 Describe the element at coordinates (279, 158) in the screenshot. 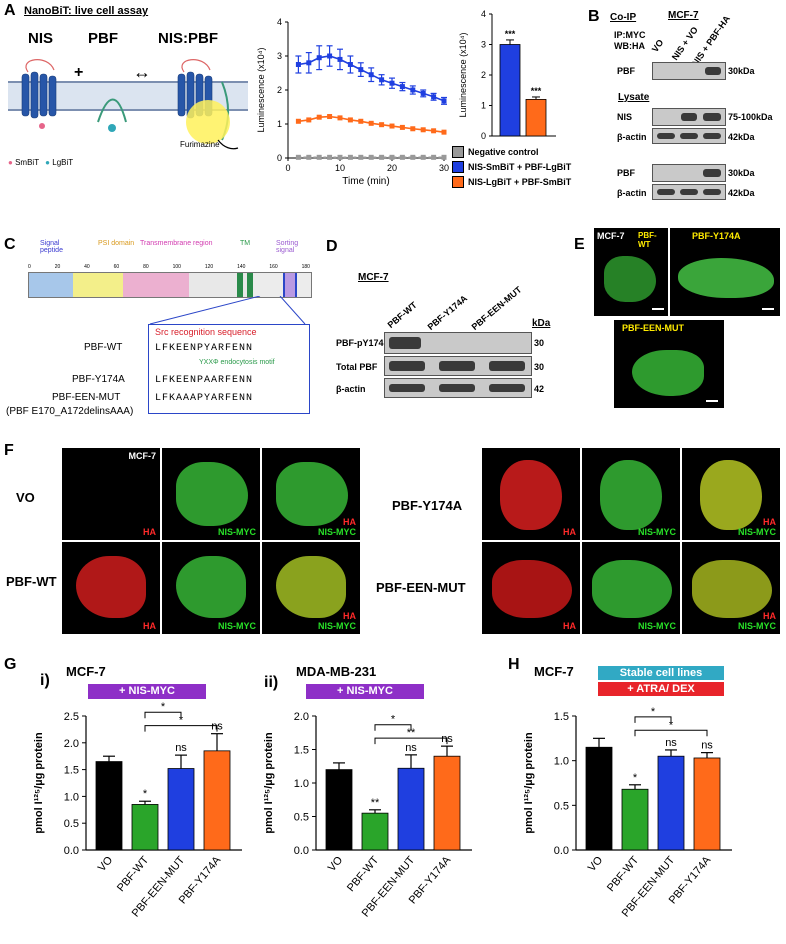

I see `y-tick-label: 0` at that location.